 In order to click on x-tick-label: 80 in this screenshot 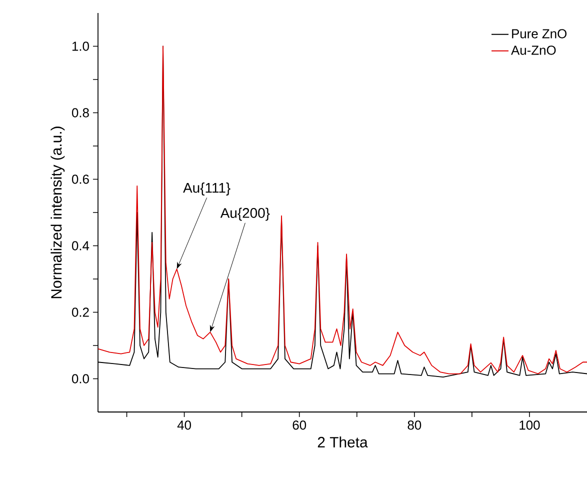, I will do `click(415, 425)`.